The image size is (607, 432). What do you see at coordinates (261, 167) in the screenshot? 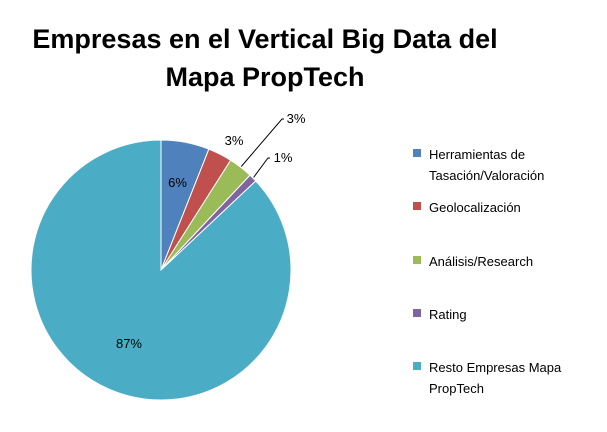
I see `leader-line-rating` at bounding box center [261, 167].